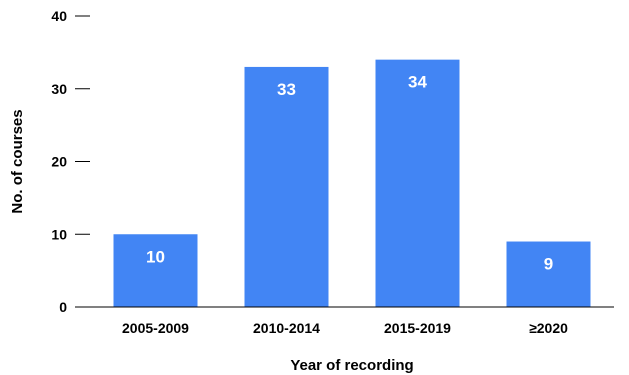  Describe the element at coordinates (63, 307) in the screenshot. I see `y-tick-label: 0` at that location.